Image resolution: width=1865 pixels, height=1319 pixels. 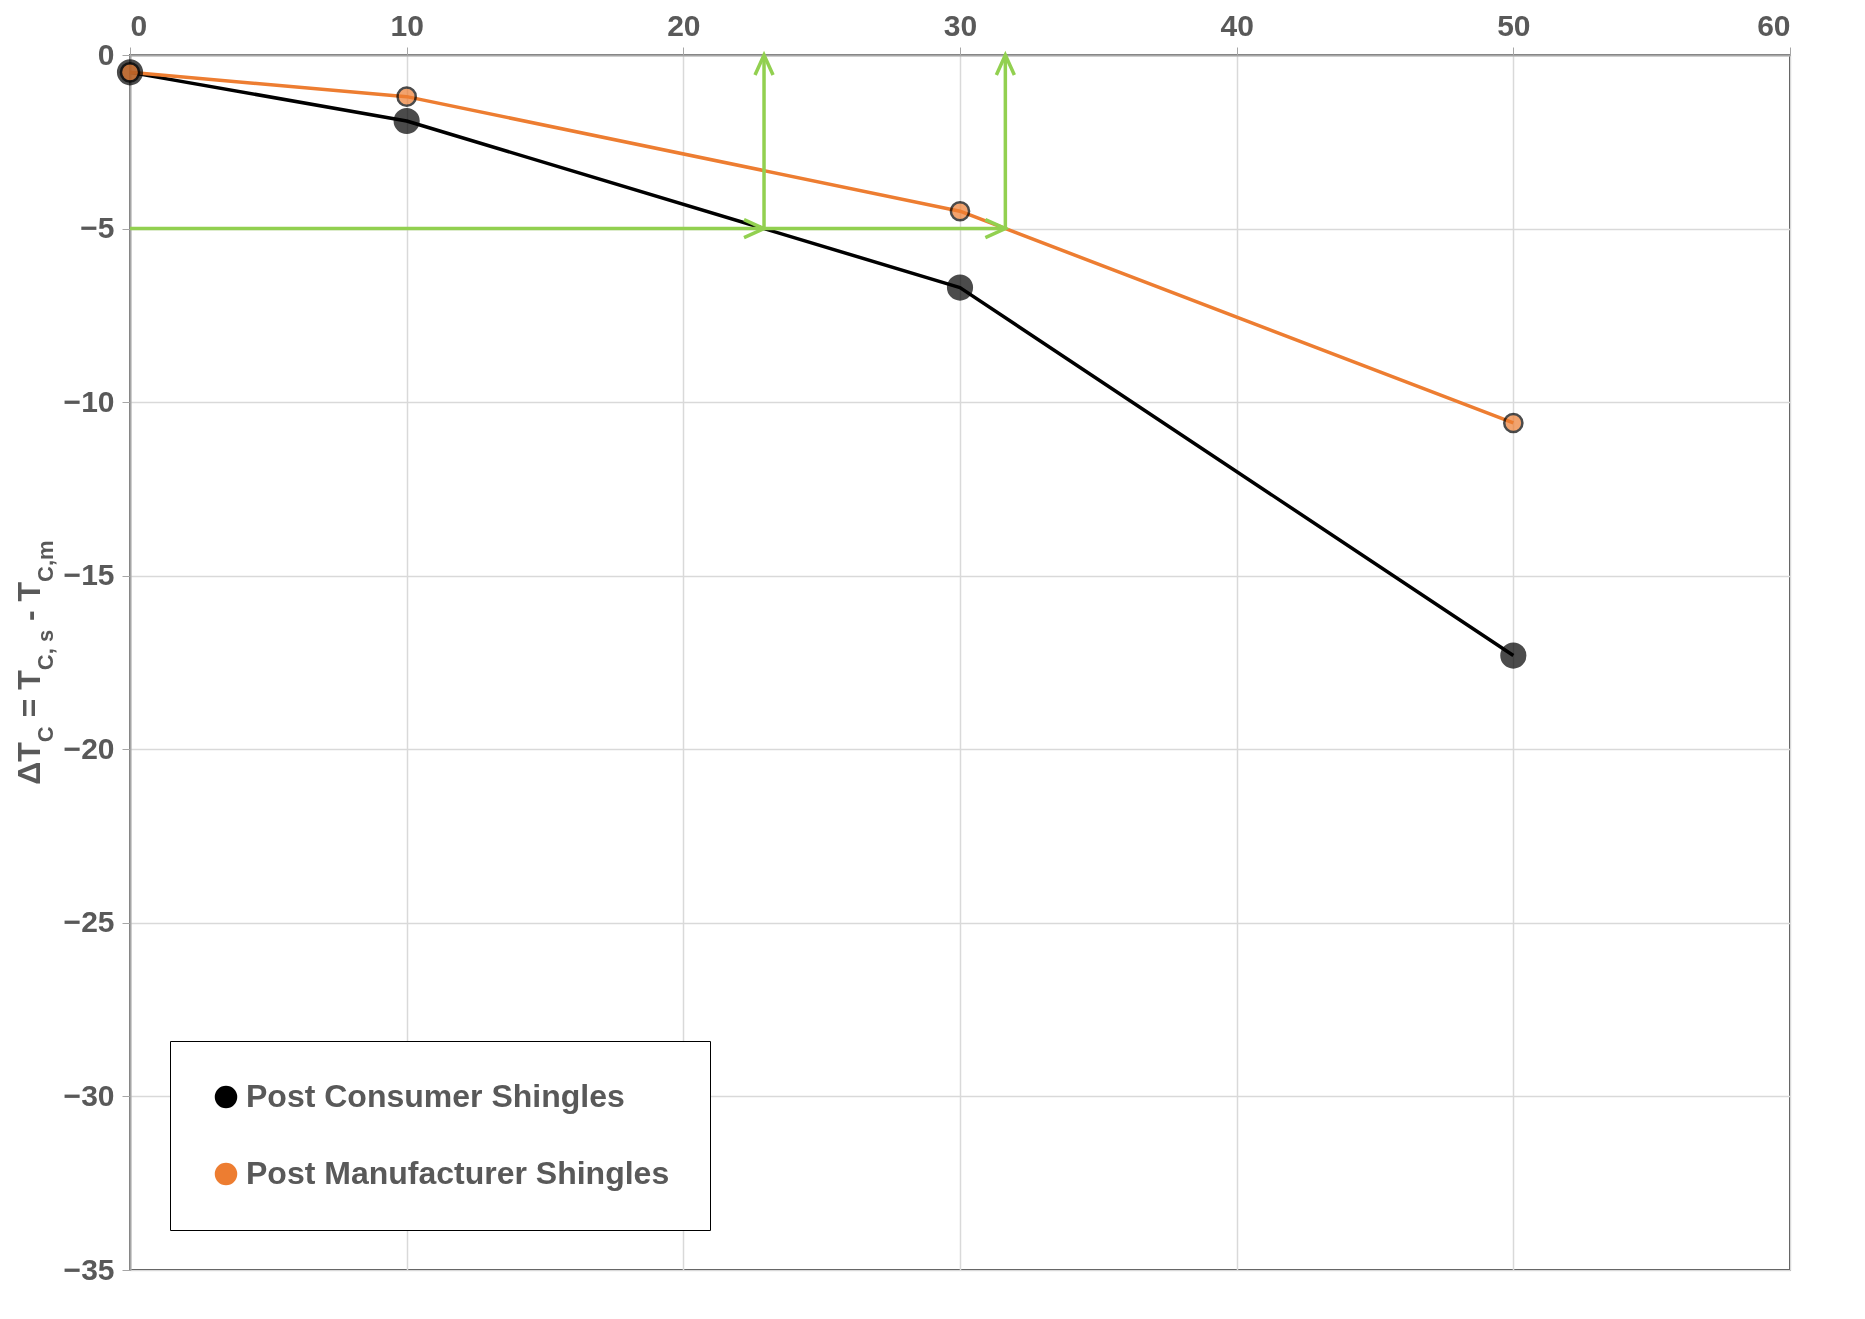 What do you see at coordinates (435, 1096) in the screenshot?
I see `legend-label: Post Consumer Shingles` at bounding box center [435, 1096].